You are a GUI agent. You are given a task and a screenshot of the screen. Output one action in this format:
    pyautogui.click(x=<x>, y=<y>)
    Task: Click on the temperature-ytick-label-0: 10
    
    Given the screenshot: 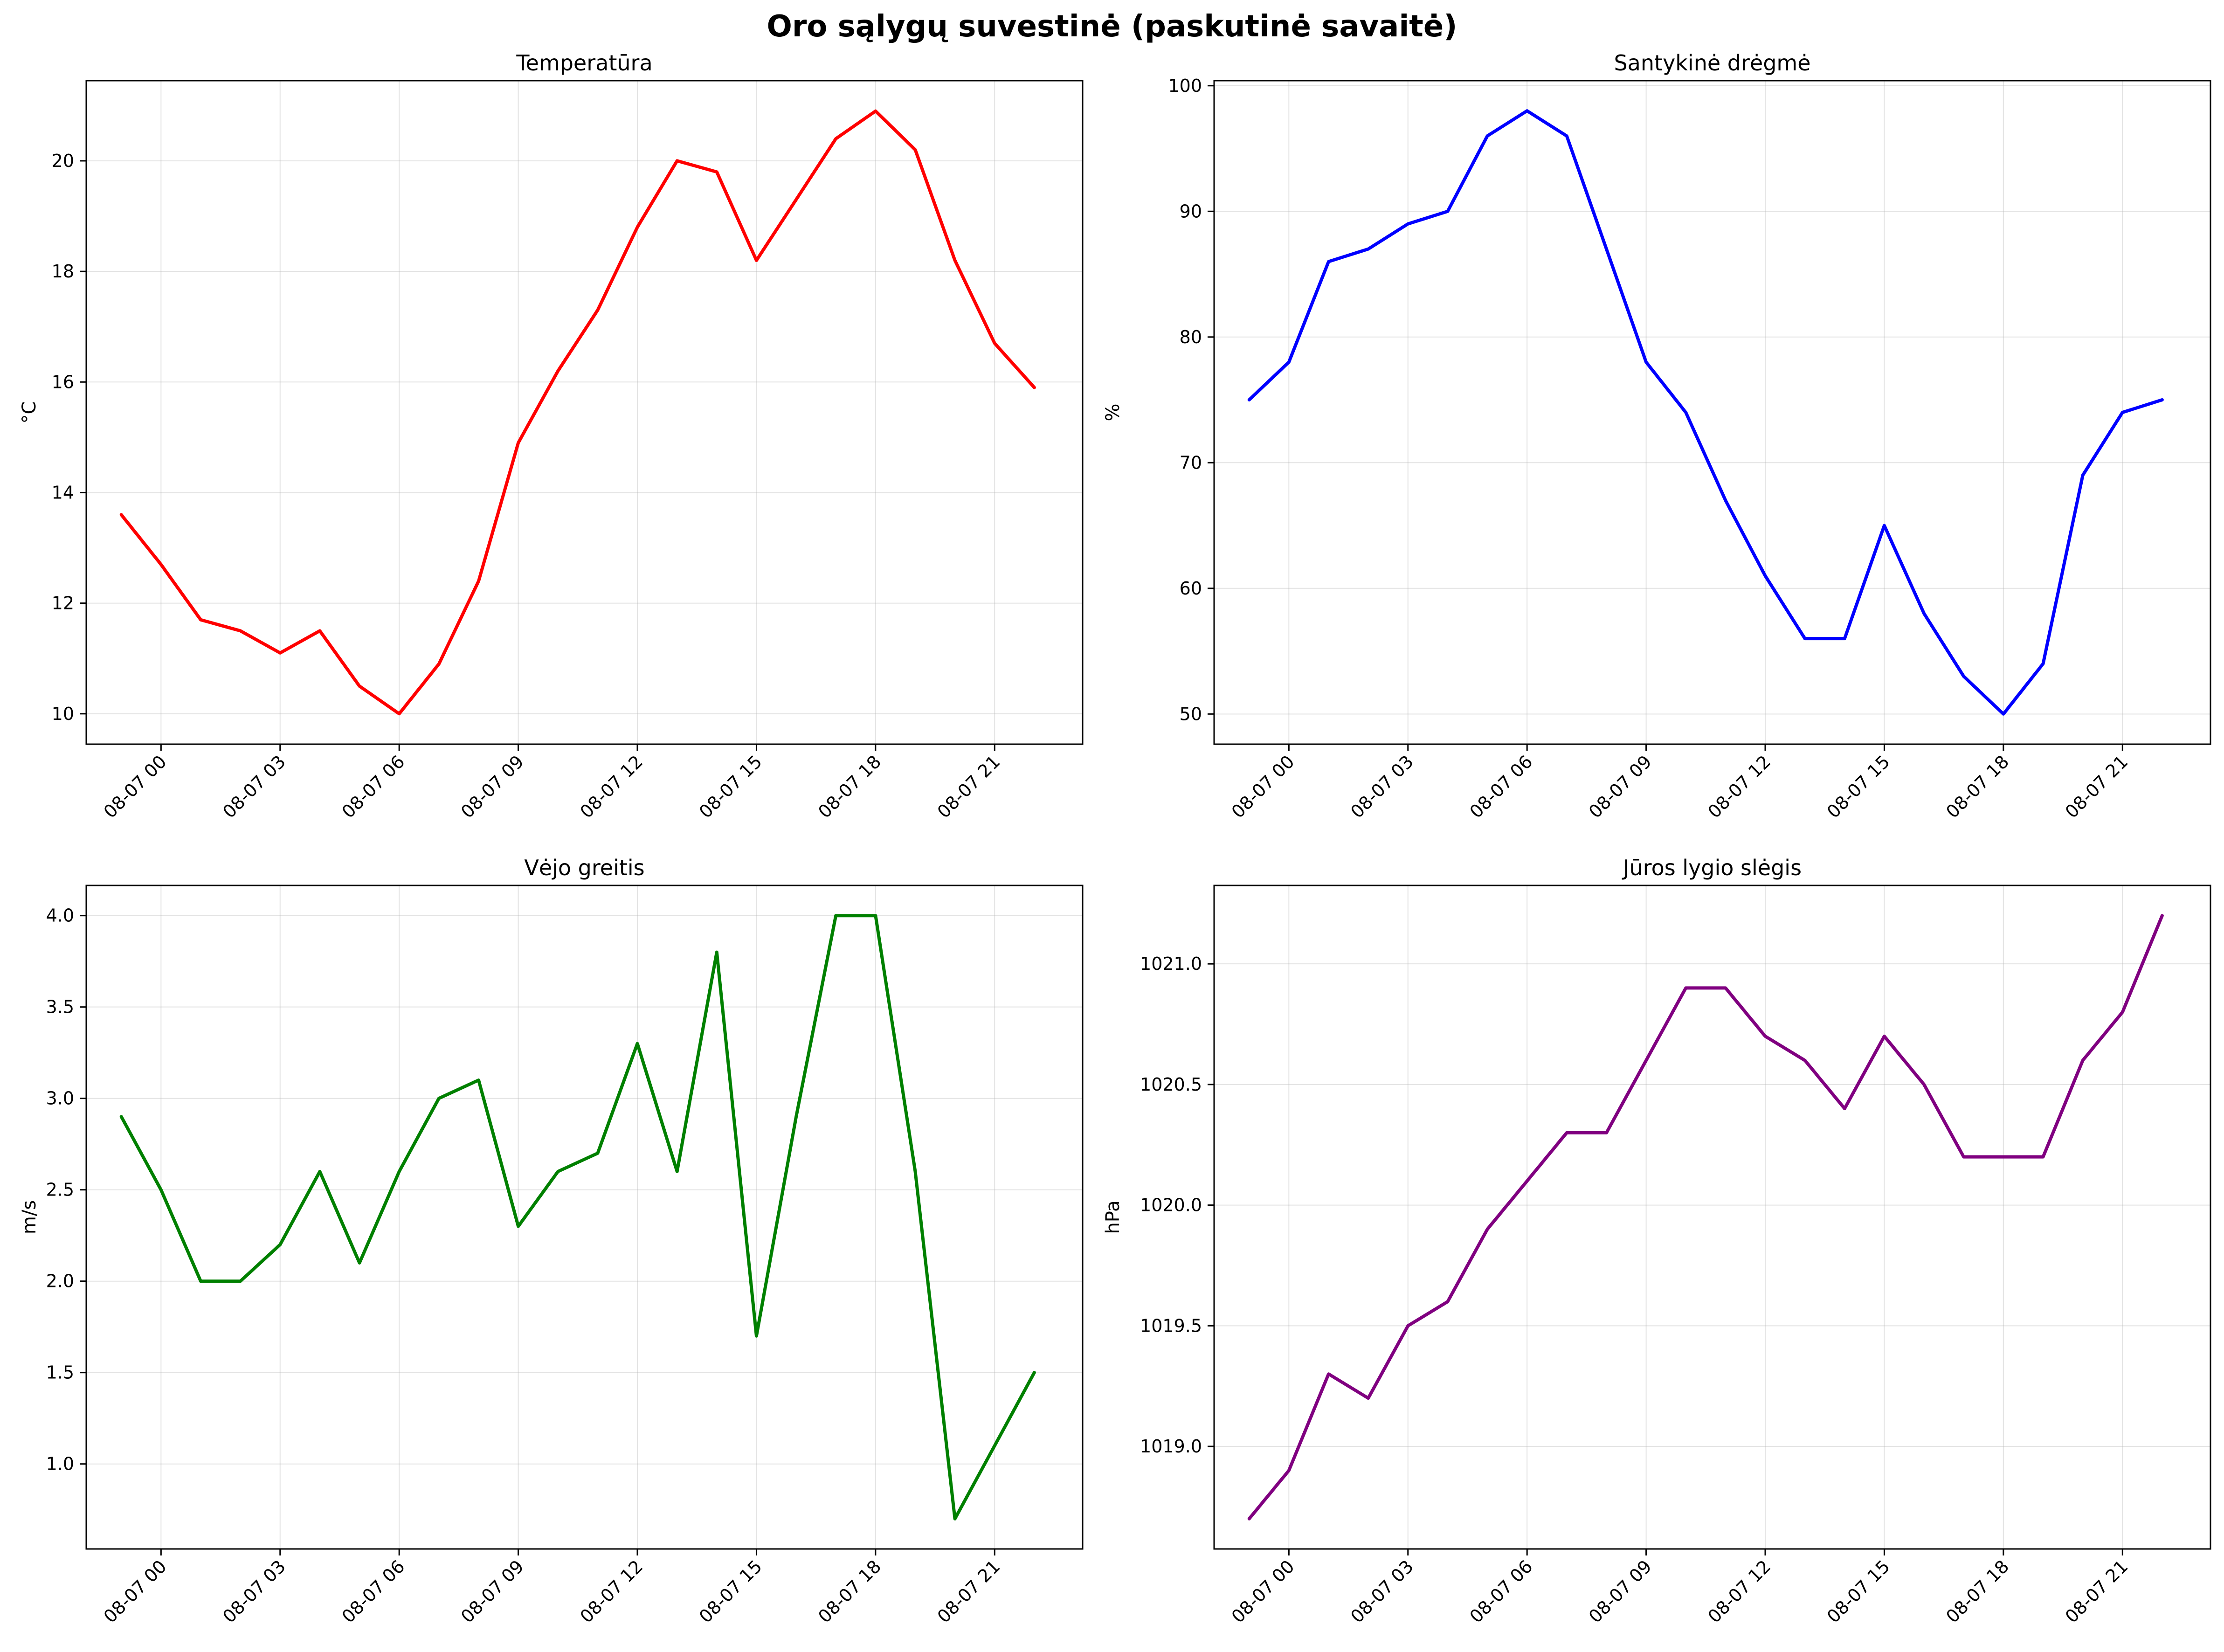 What is the action you would take?
    pyautogui.click(x=63, y=714)
    